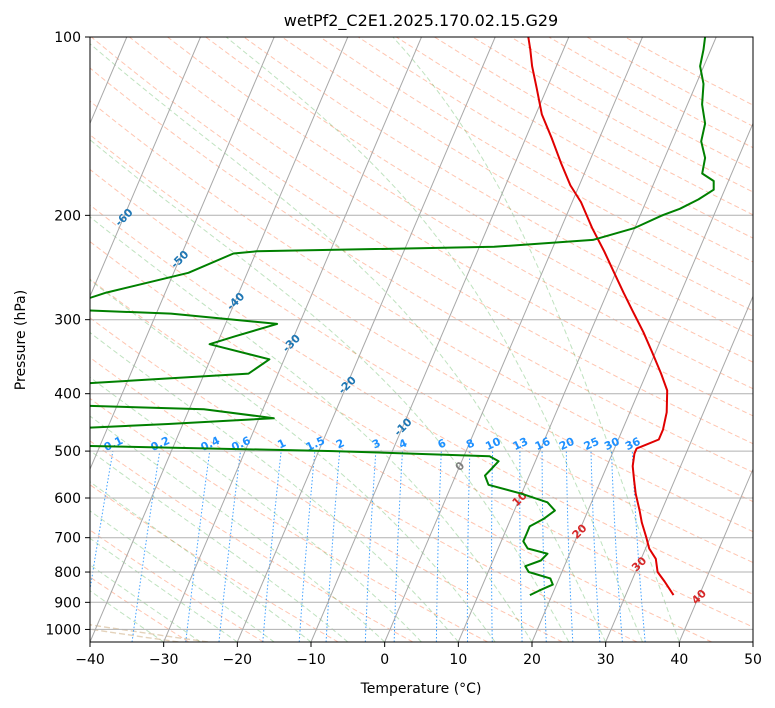  I want to click on mixing-ratio-label: 30, so click(612, 444).